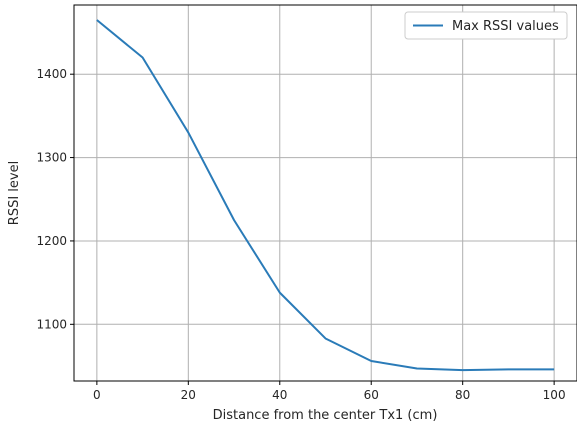 This screenshot has height=428, width=577. What do you see at coordinates (51, 324) in the screenshot?
I see `y-tick-label: 1100` at bounding box center [51, 324].